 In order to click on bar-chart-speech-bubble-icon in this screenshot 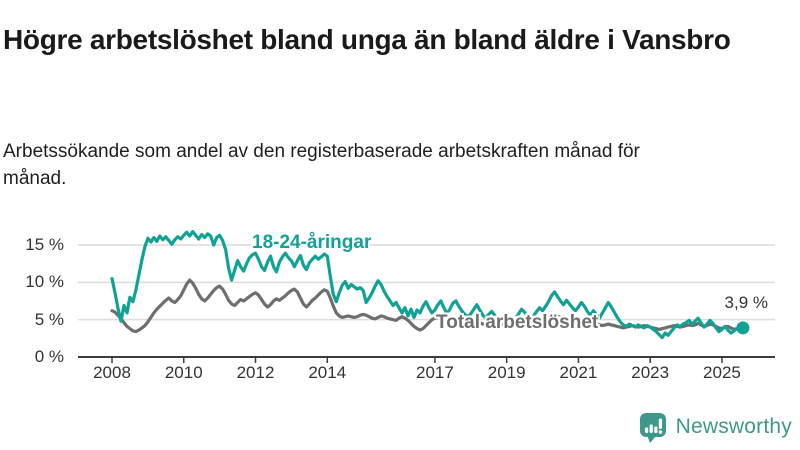, I will do `click(652, 428)`.